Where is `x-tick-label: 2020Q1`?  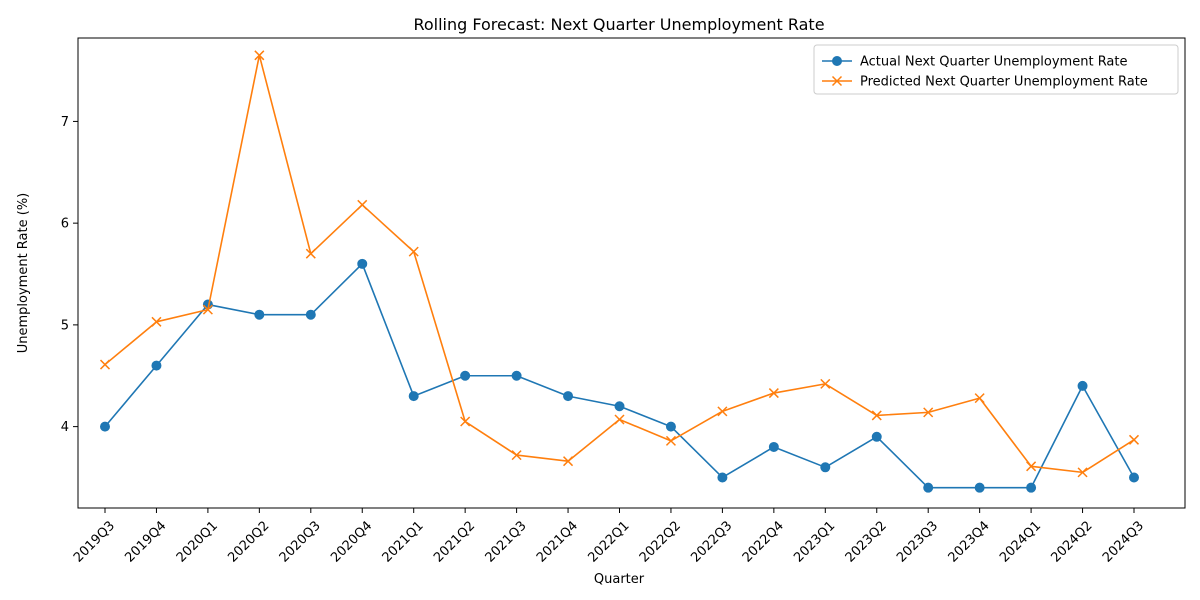
x-tick-label: 2020Q1 is located at coordinates (197, 541).